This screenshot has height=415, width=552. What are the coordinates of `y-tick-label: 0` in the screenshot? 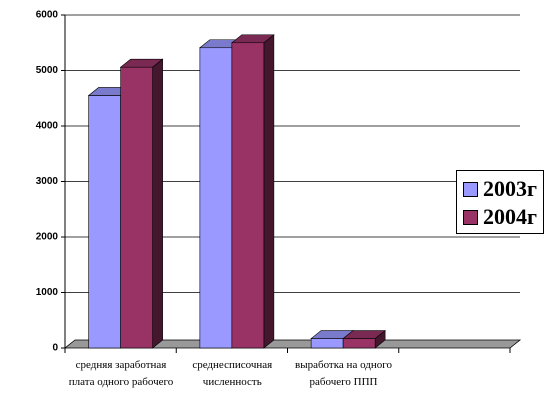 It's located at (55, 348).